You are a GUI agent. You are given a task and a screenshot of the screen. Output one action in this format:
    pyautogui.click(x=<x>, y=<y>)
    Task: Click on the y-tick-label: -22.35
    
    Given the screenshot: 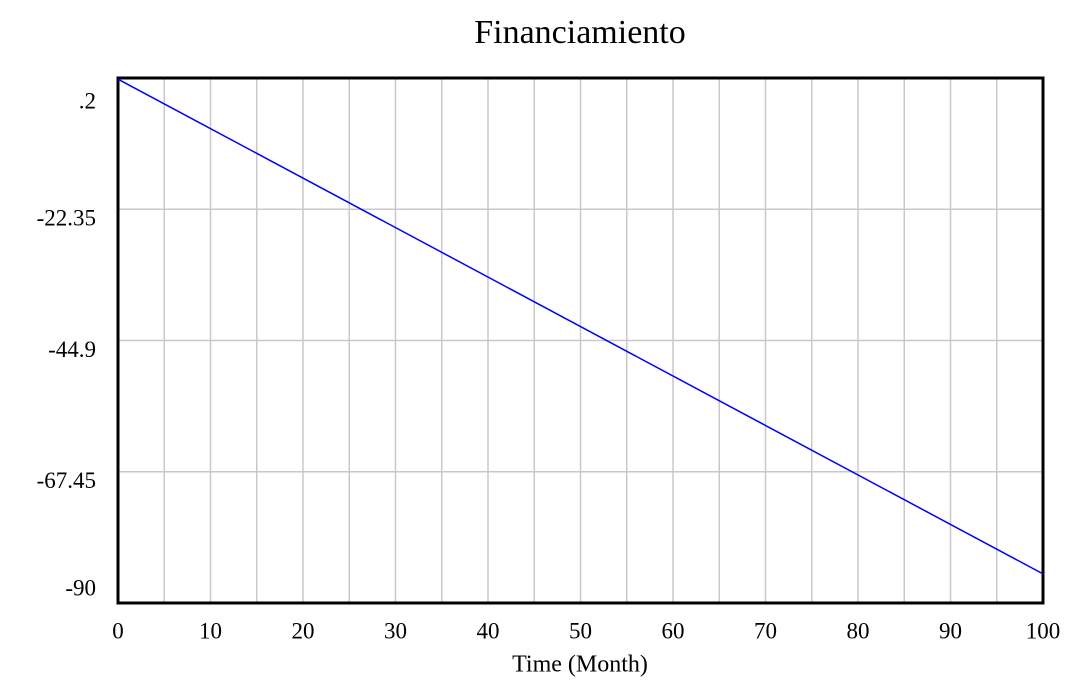 What is the action you would take?
    pyautogui.click(x=66, y=218)
    